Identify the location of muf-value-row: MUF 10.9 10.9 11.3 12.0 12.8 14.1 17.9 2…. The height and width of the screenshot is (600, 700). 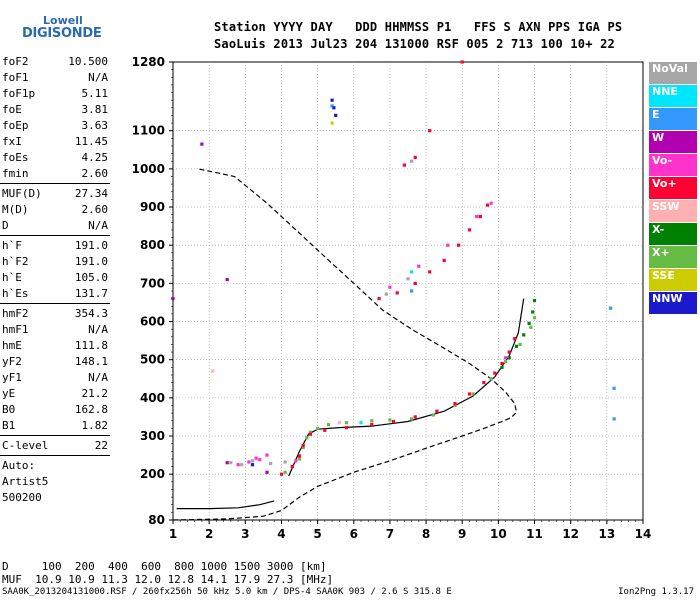
(168, 579).